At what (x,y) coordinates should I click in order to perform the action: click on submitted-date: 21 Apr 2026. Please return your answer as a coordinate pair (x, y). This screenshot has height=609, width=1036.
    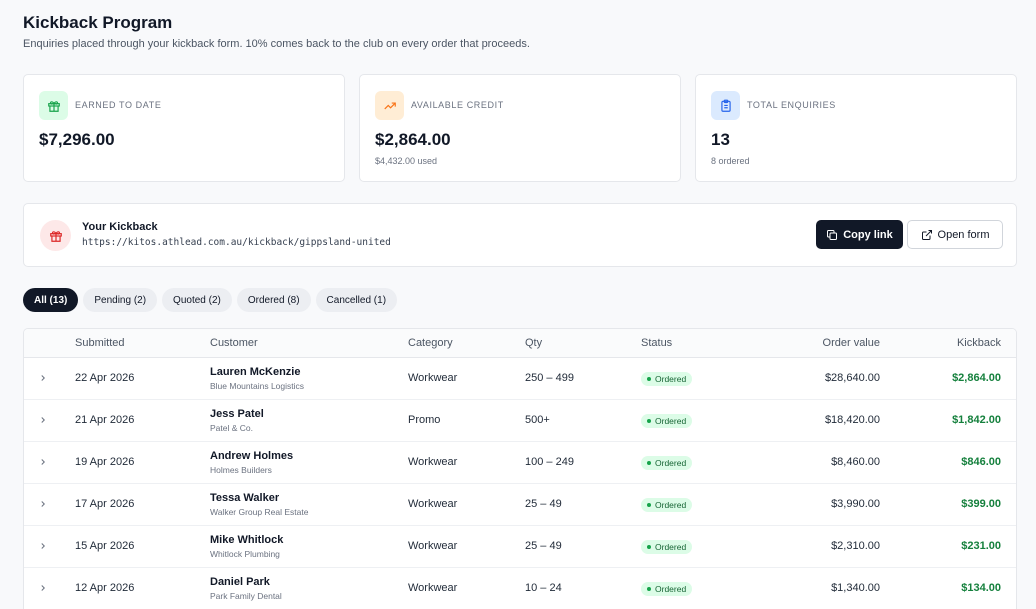
    Looking at the image, I should click on (105, 420).